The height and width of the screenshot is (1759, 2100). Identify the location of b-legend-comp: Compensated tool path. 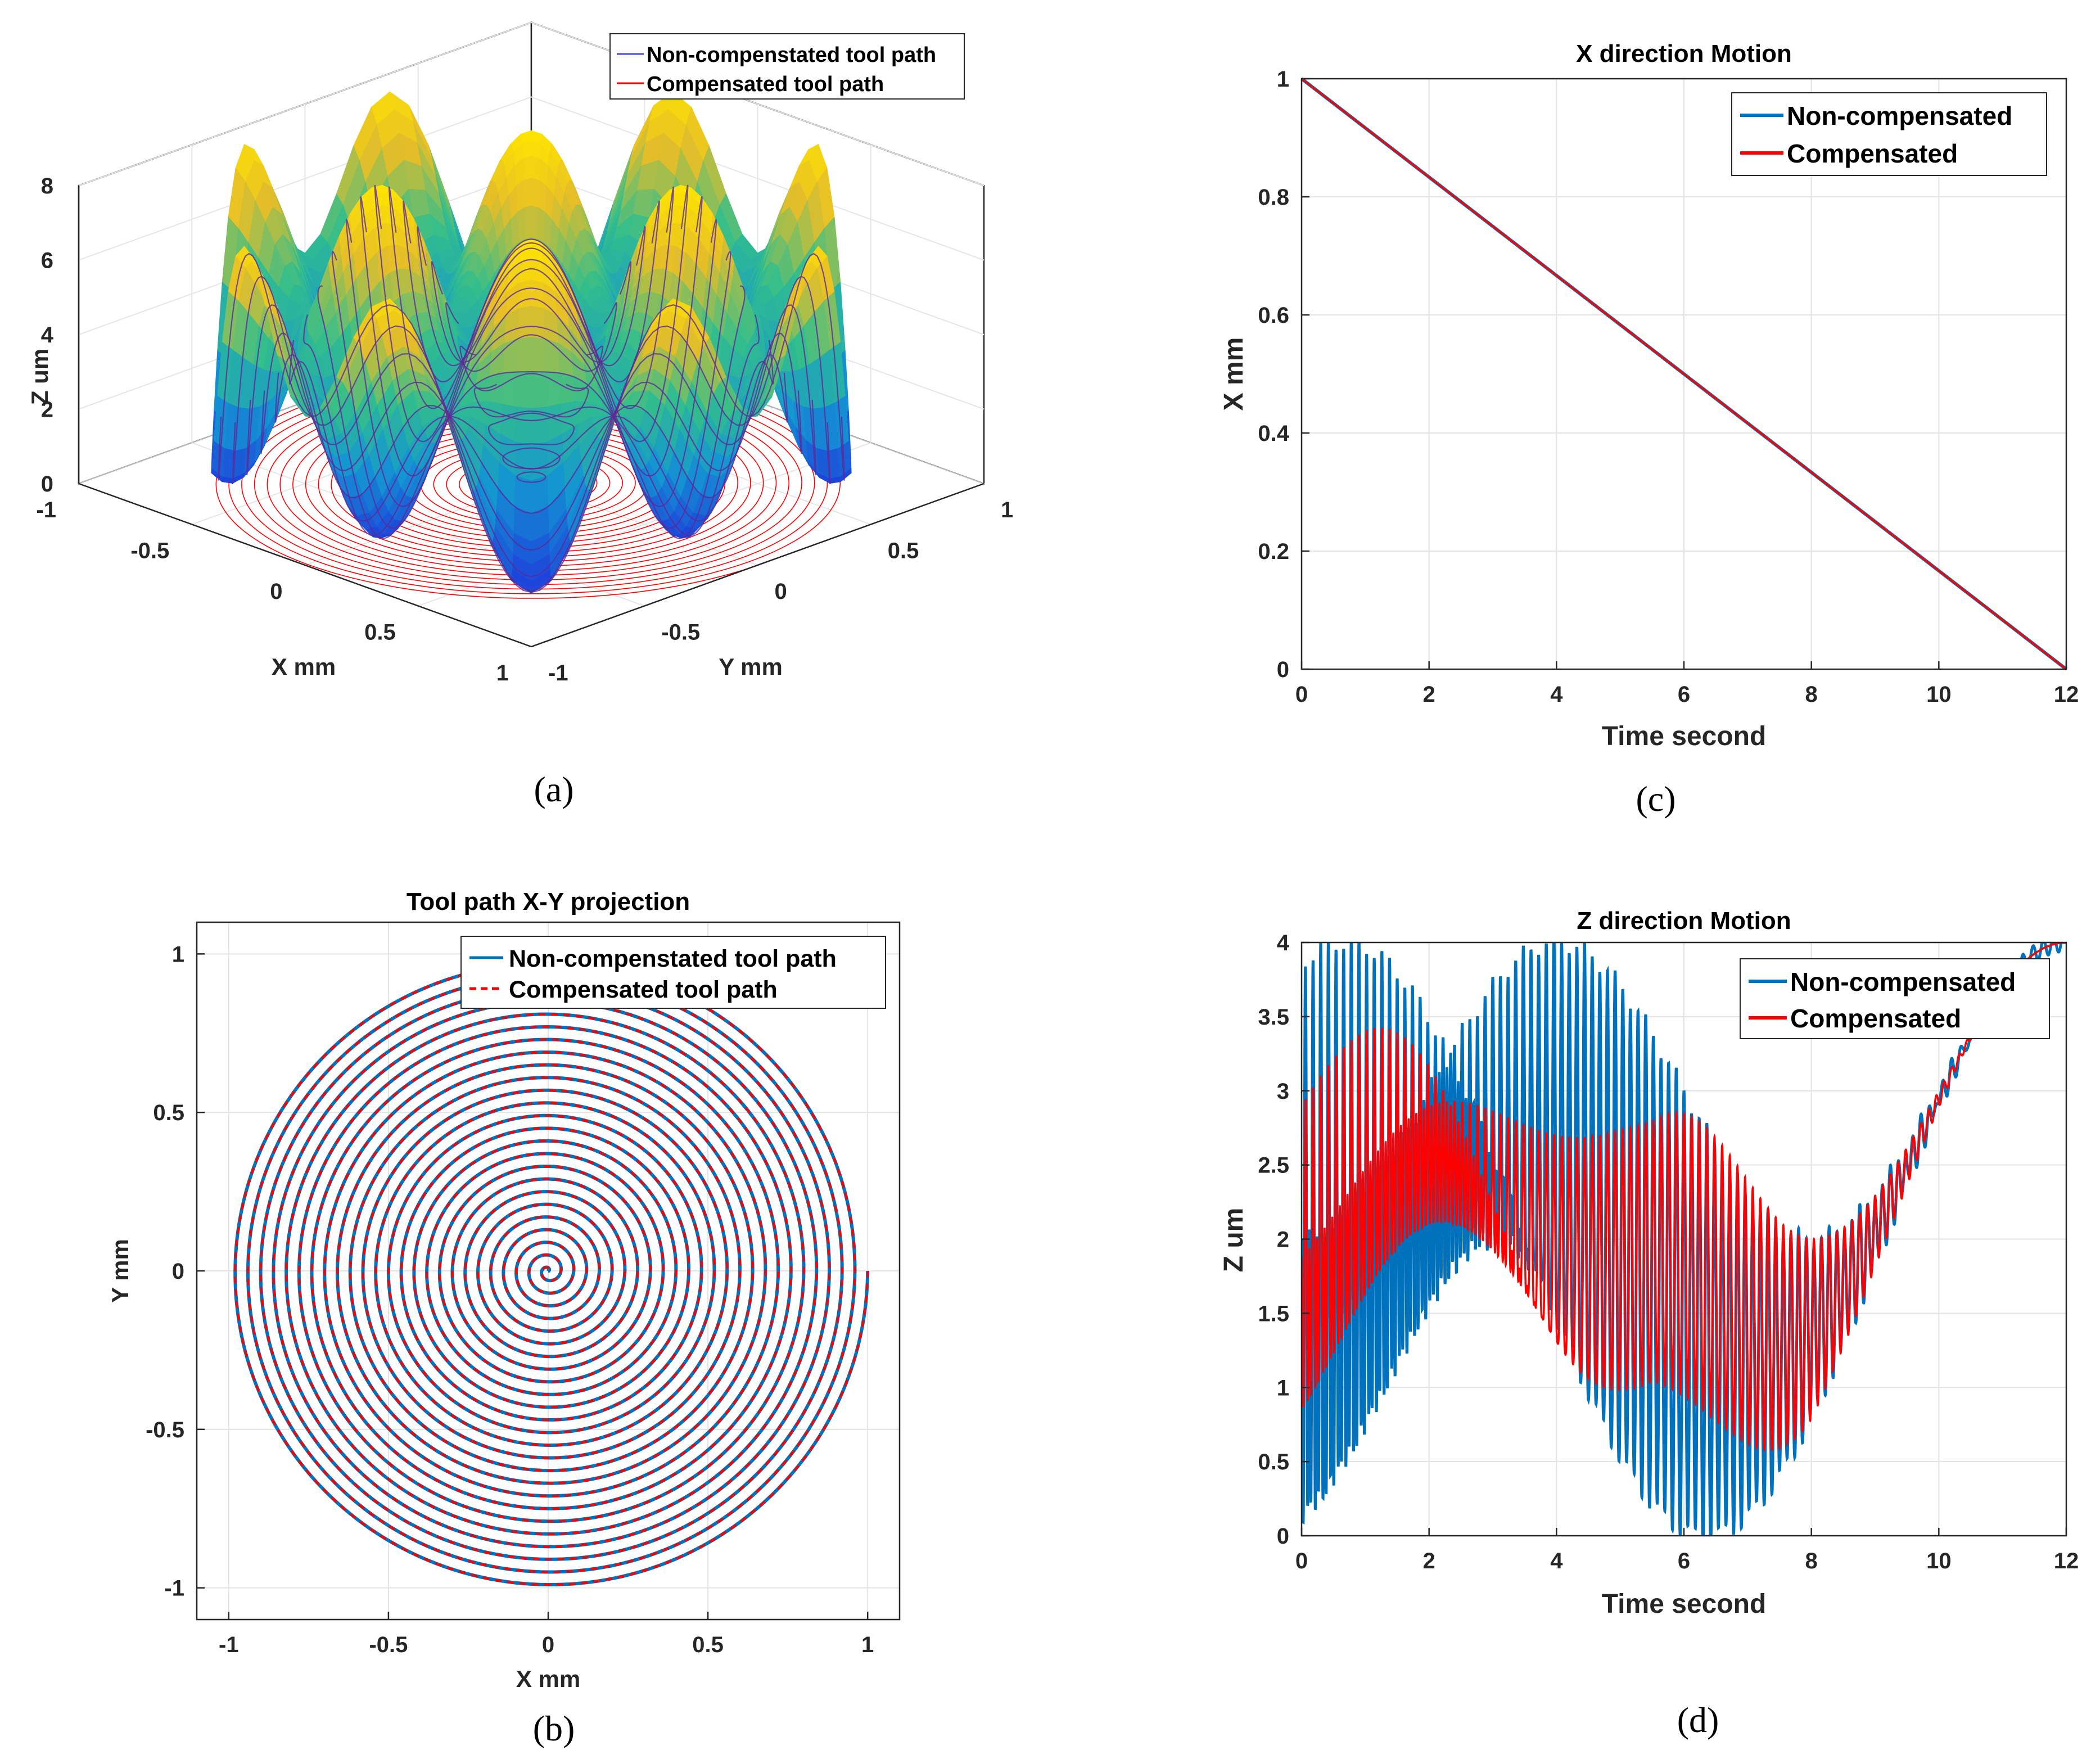
(643, 989).